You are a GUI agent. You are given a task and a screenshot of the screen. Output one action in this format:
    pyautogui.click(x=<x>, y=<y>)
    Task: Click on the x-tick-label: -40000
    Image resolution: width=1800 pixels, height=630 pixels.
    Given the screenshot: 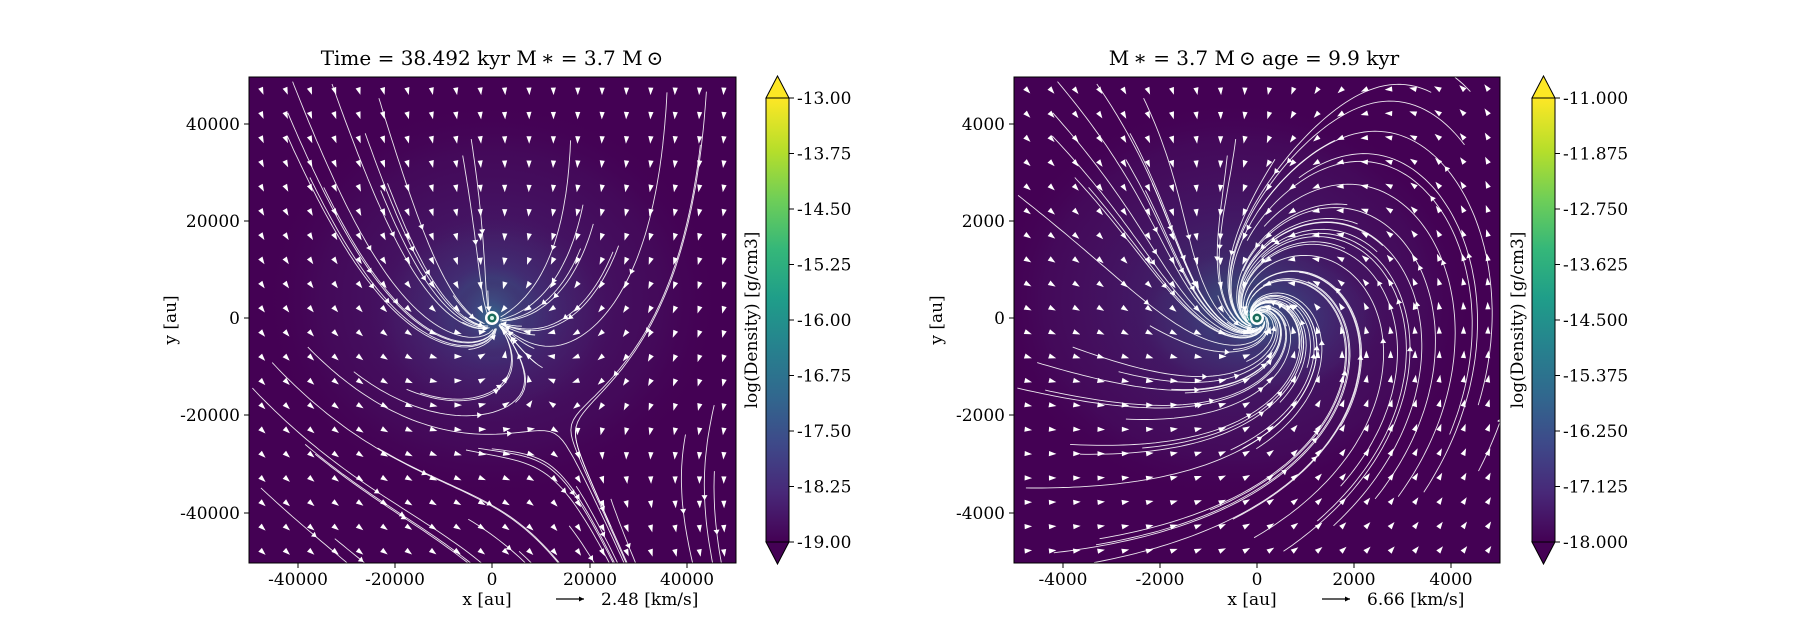 What is the action you would take?
    pyautogui.click(x=298, y=580)
    